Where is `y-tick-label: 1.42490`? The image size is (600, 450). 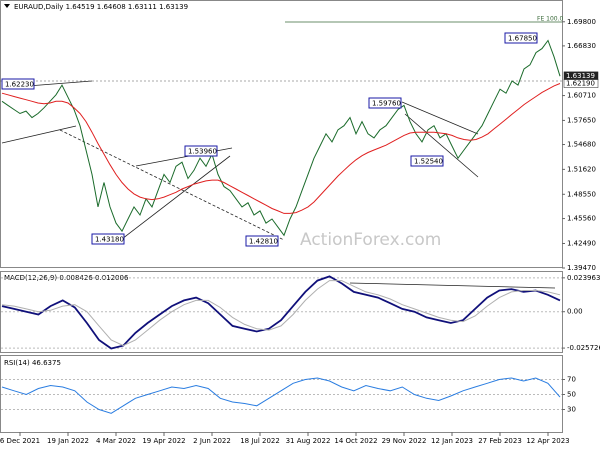 y-tick-label: 1.42490 is located at coordinates (581, 243).